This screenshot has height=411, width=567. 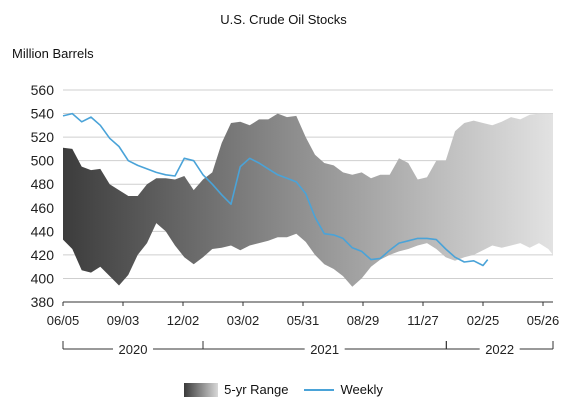 What do you see at coordinates (43, 208) in the screenshot?
I see `y-tick-label: 460` at bounding box center [43, 208].